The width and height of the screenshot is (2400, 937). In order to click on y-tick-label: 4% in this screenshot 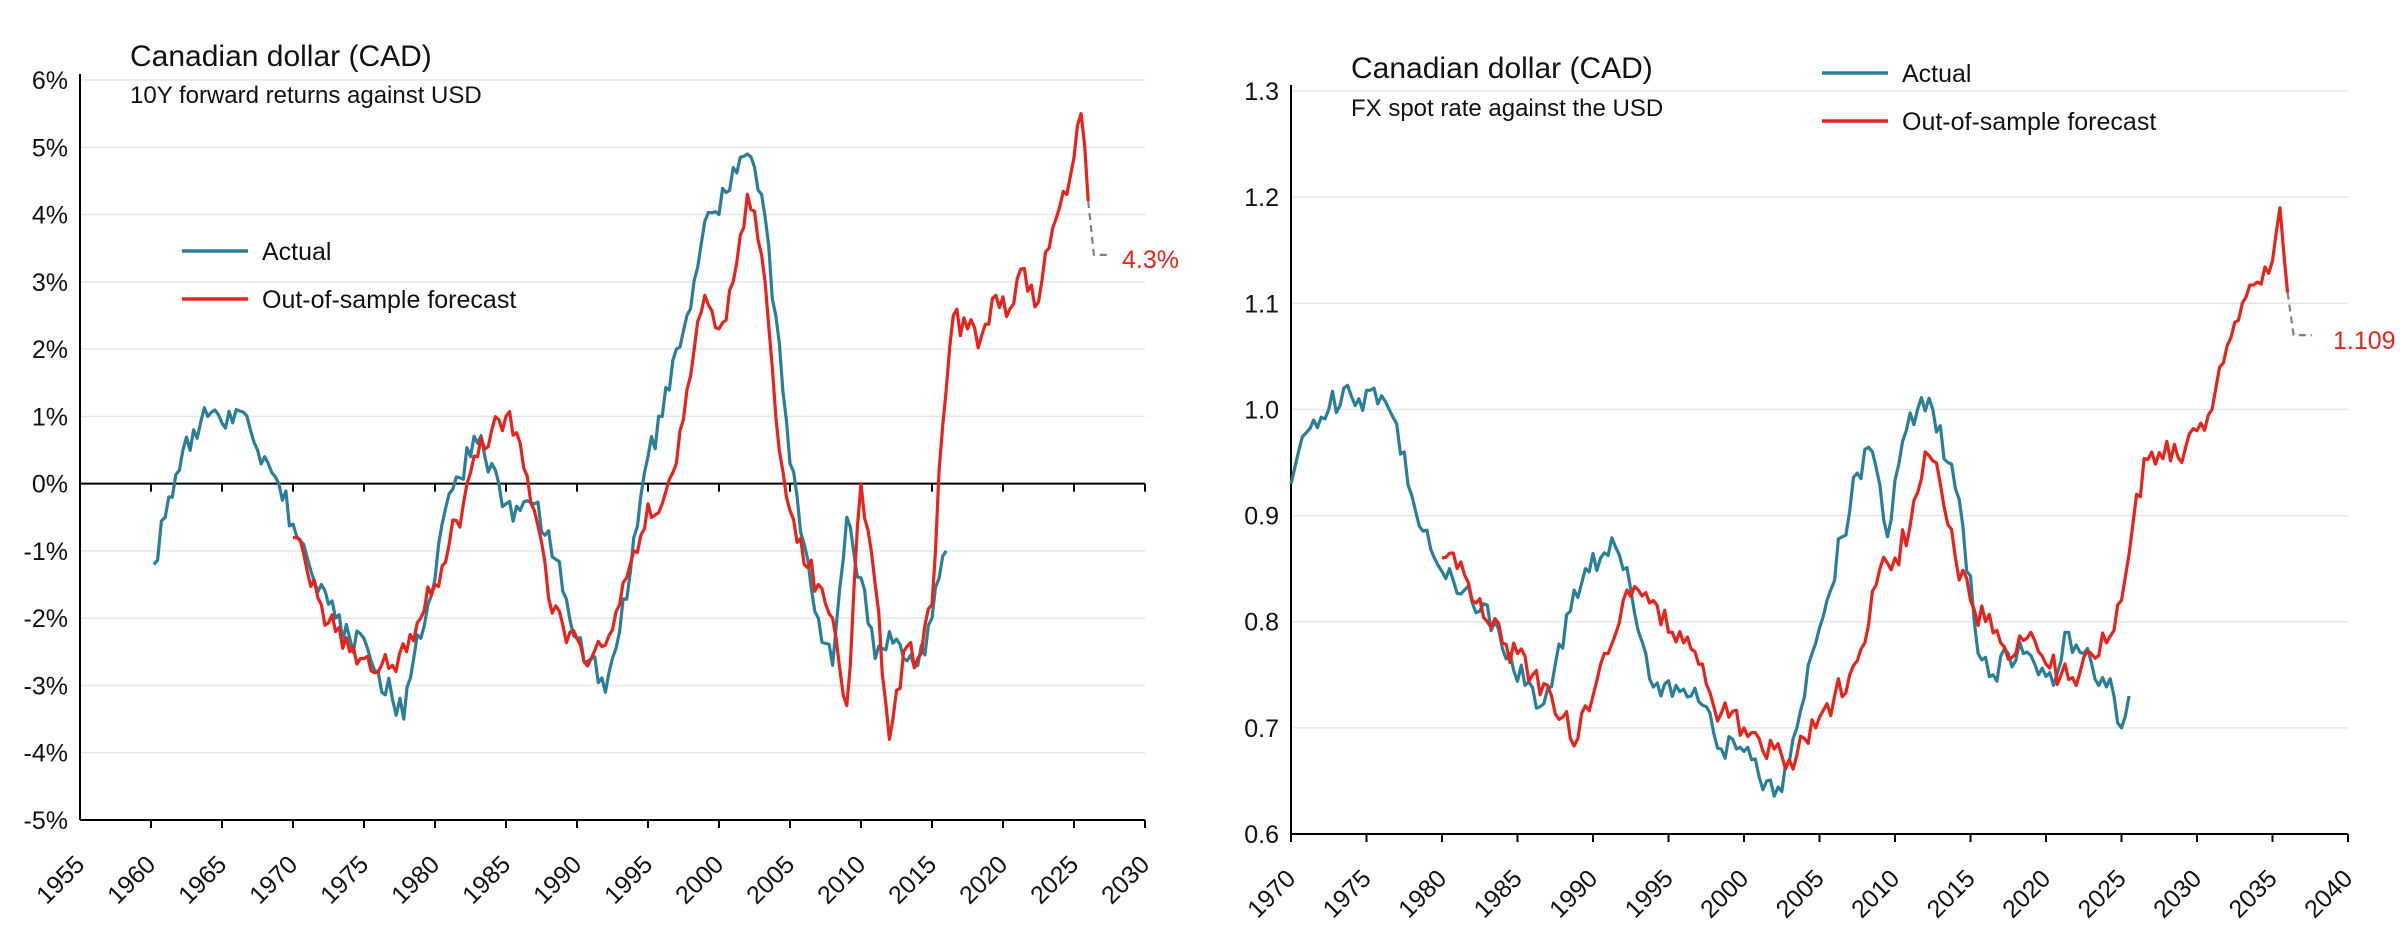, I will do `click(50, 216)`.